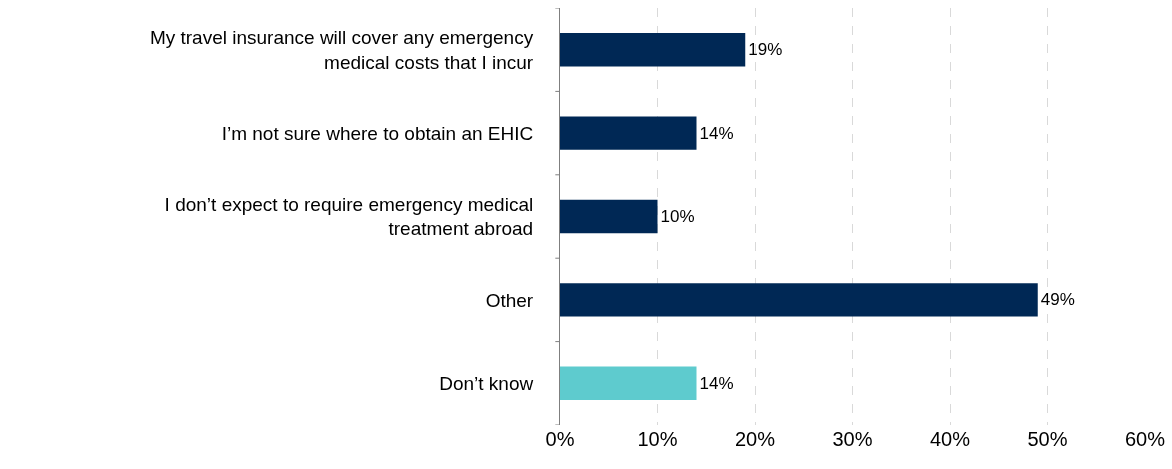 The width and height of the screenshot is (1172, 469). What do you see at coordinates (1047, 439) in the screenshot?
I see `x-tick-label: 50%` at bounding box center [1047, 439].